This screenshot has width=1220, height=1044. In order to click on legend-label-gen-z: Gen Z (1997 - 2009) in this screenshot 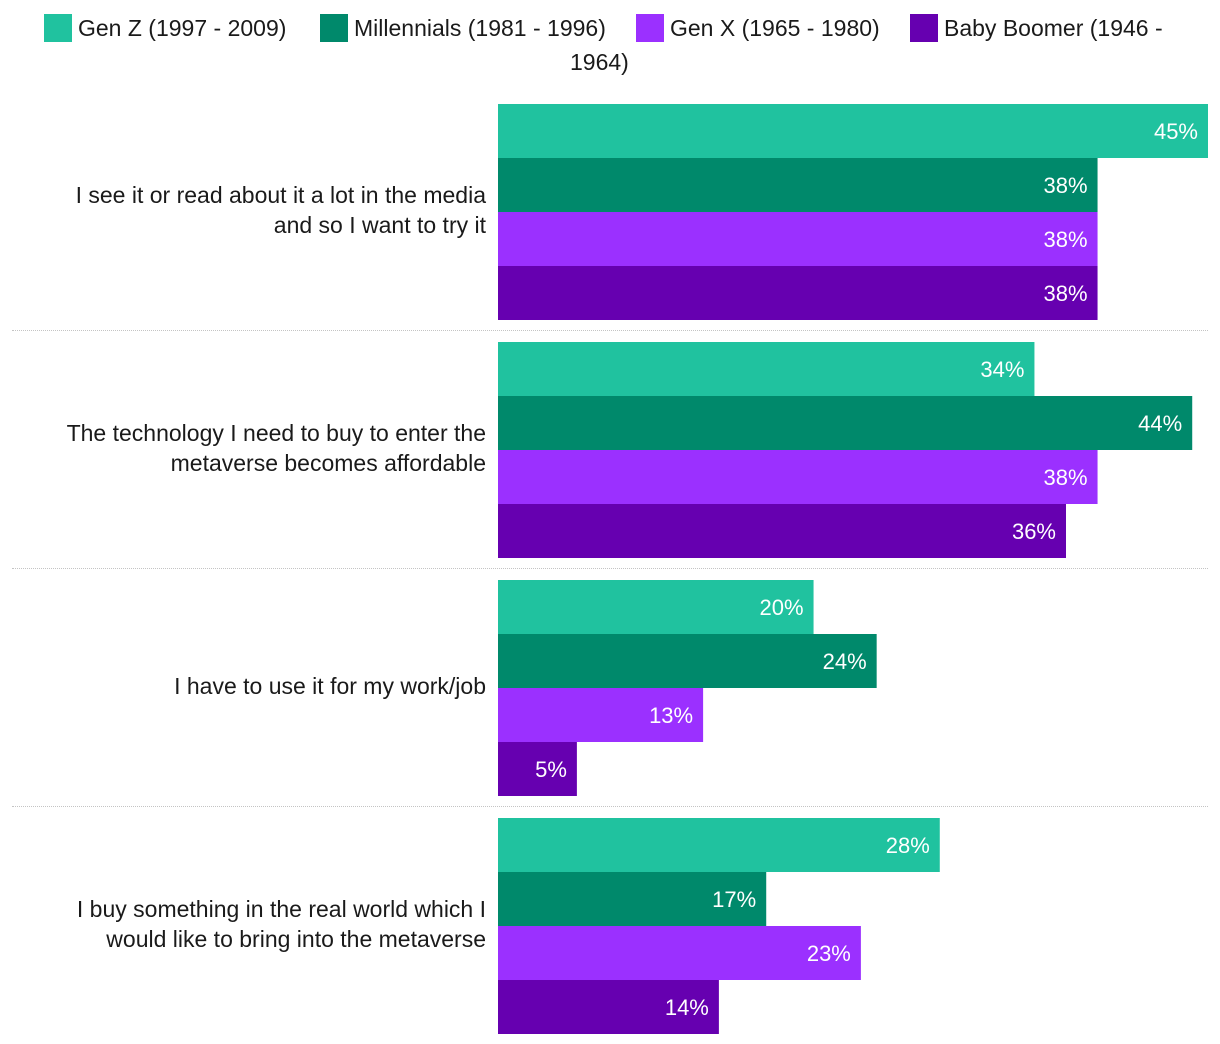, I will do `click(182, 28)`.